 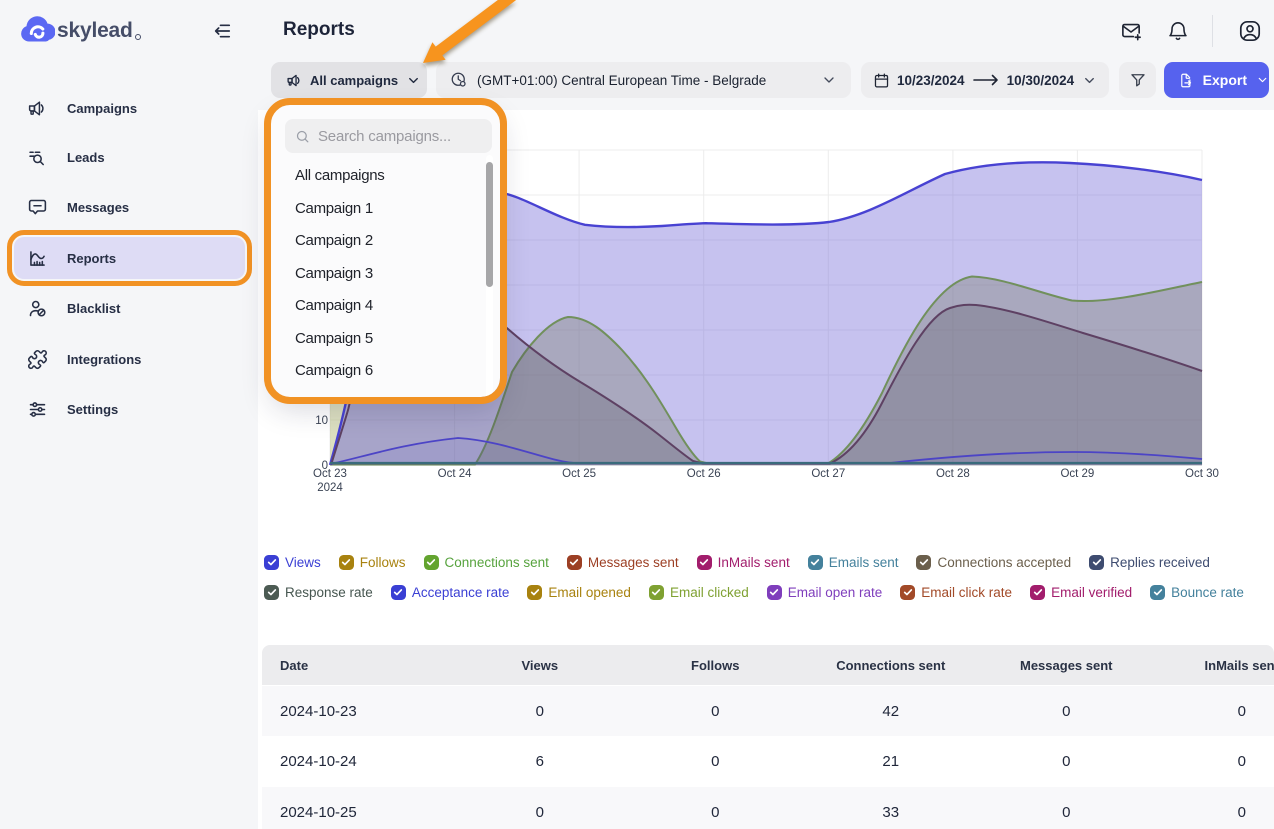 I want to click on svg-text: Oct 24, so click(x=455, y=474).